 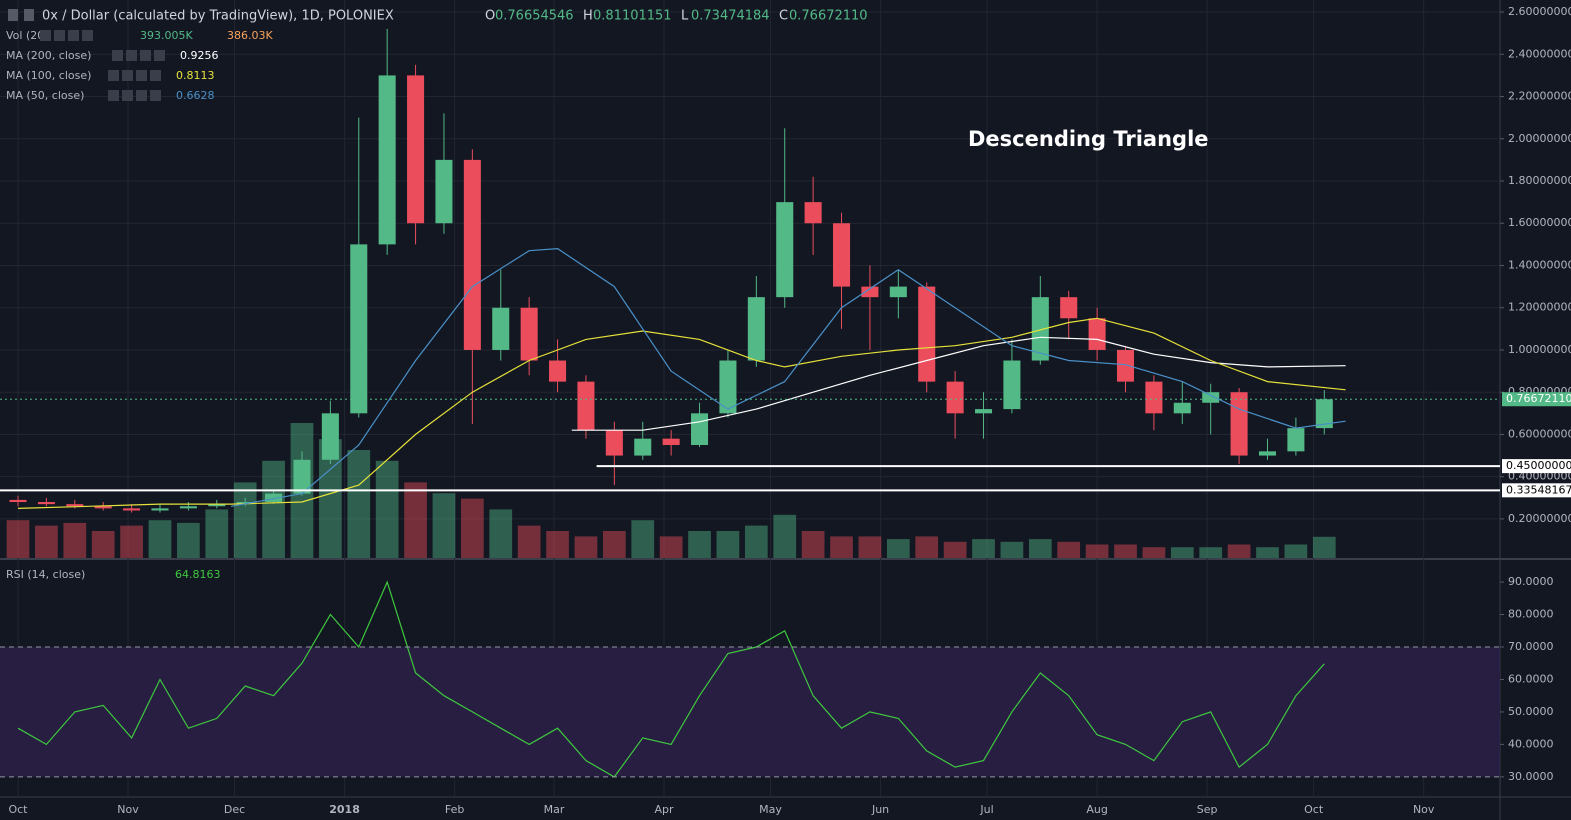 What do you see at coordinates (195, 75) in the screenshot?
I see `study-value: 0.8113` at bounding box center [195, 75].